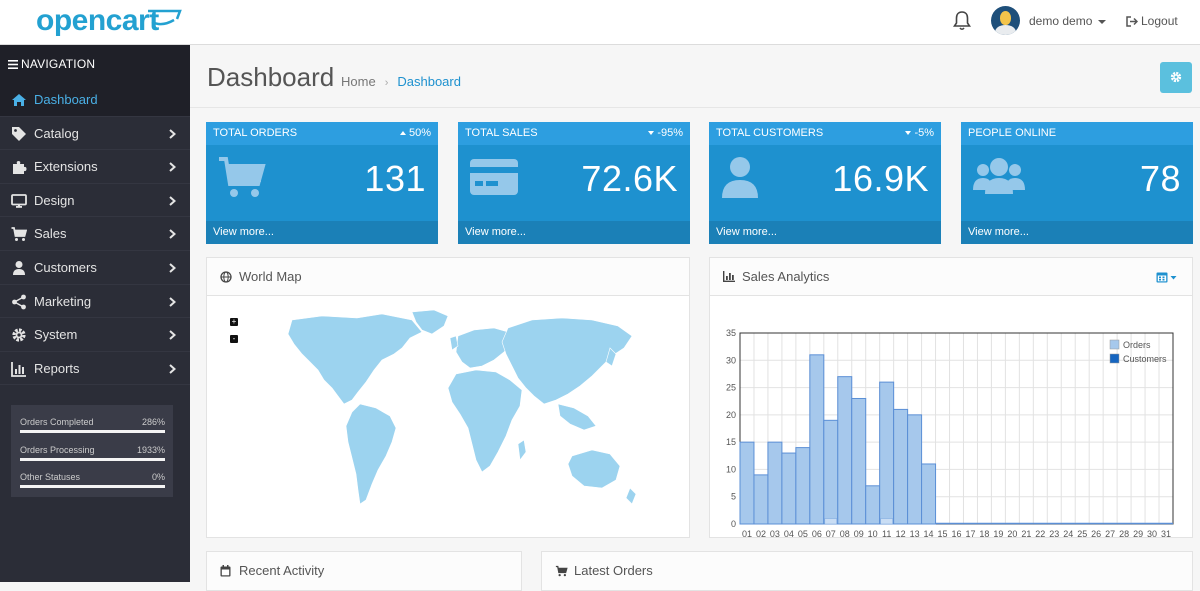 This screenshot has height=591, width=1200. What do you see at coordinates (567, 361) in the screenshot?
I see `map-asia` at bounding box center [567, 361].